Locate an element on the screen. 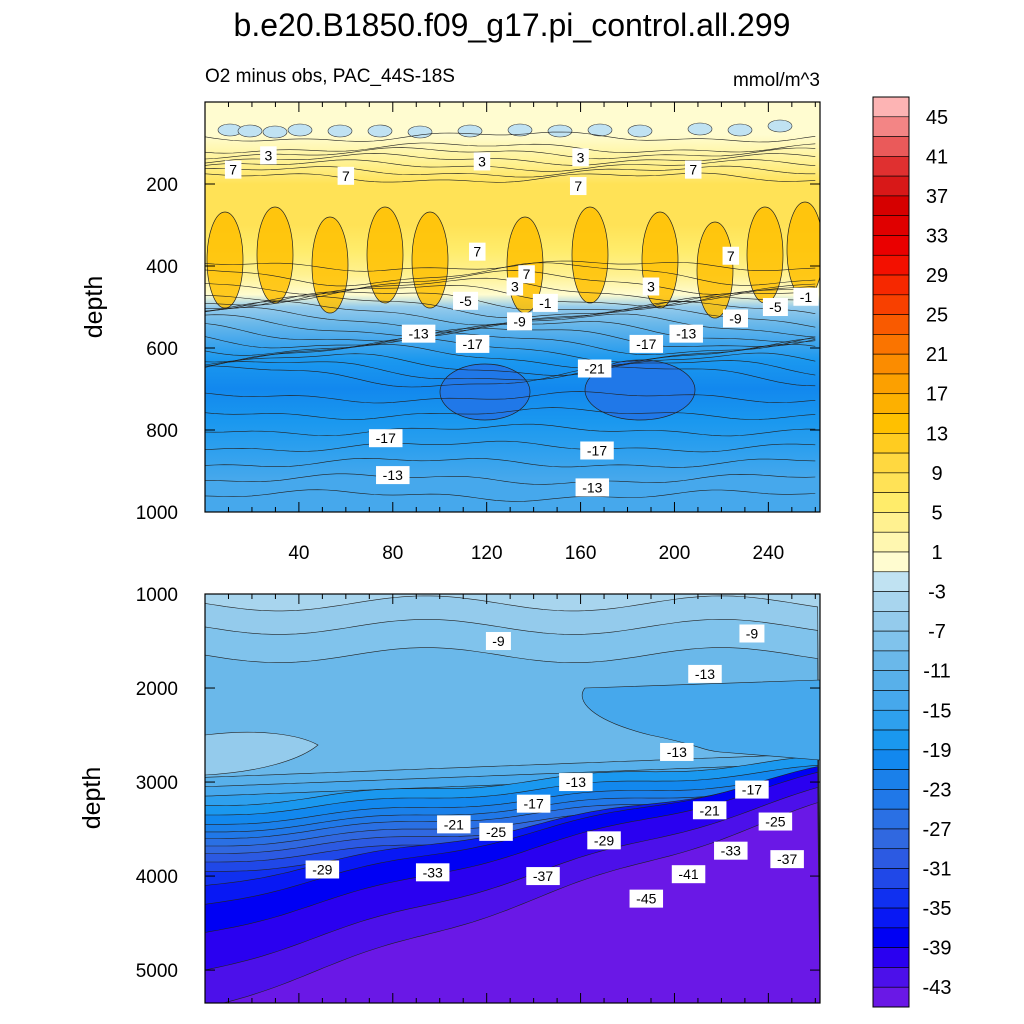 The height and width of the screenshot is (1024, 1024). contour-label-text: -1 is located at coordinates (545, 303).